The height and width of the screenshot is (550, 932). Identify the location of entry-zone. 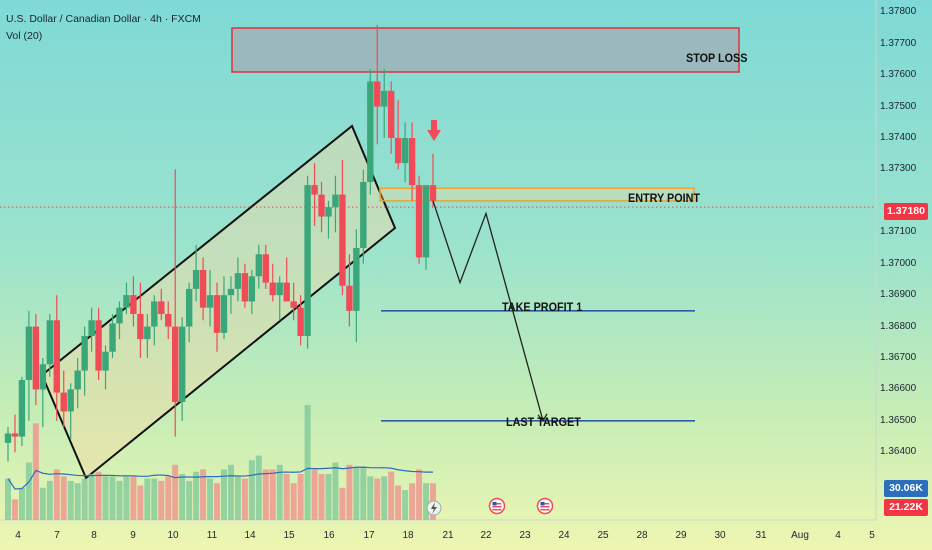
(537, 194).